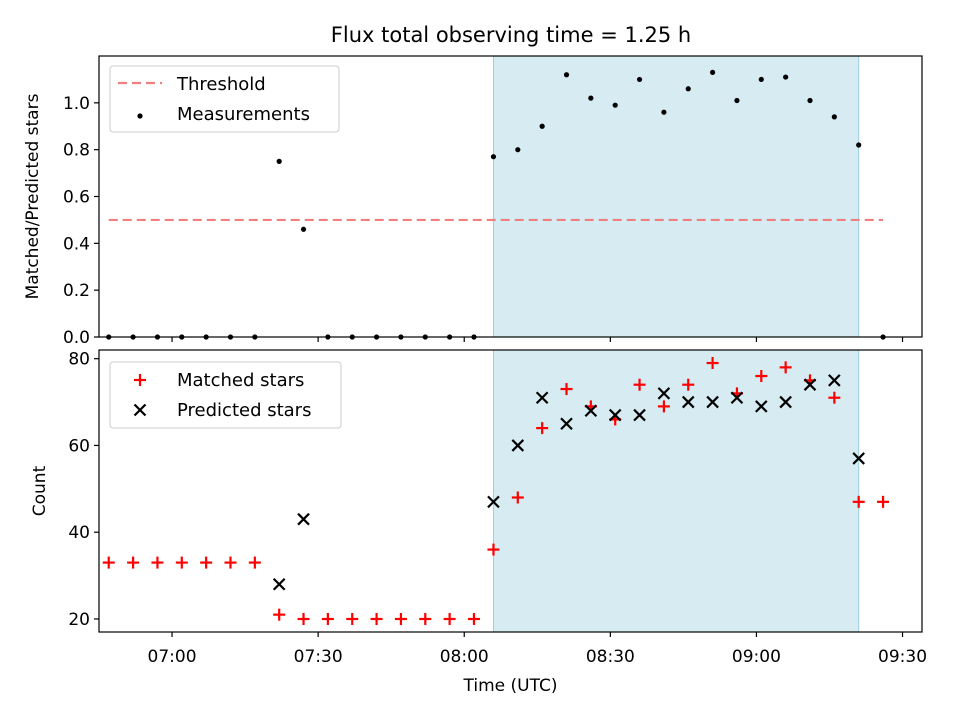  I want to click on bottom-y-tick-label: 20, so click(79, 620).